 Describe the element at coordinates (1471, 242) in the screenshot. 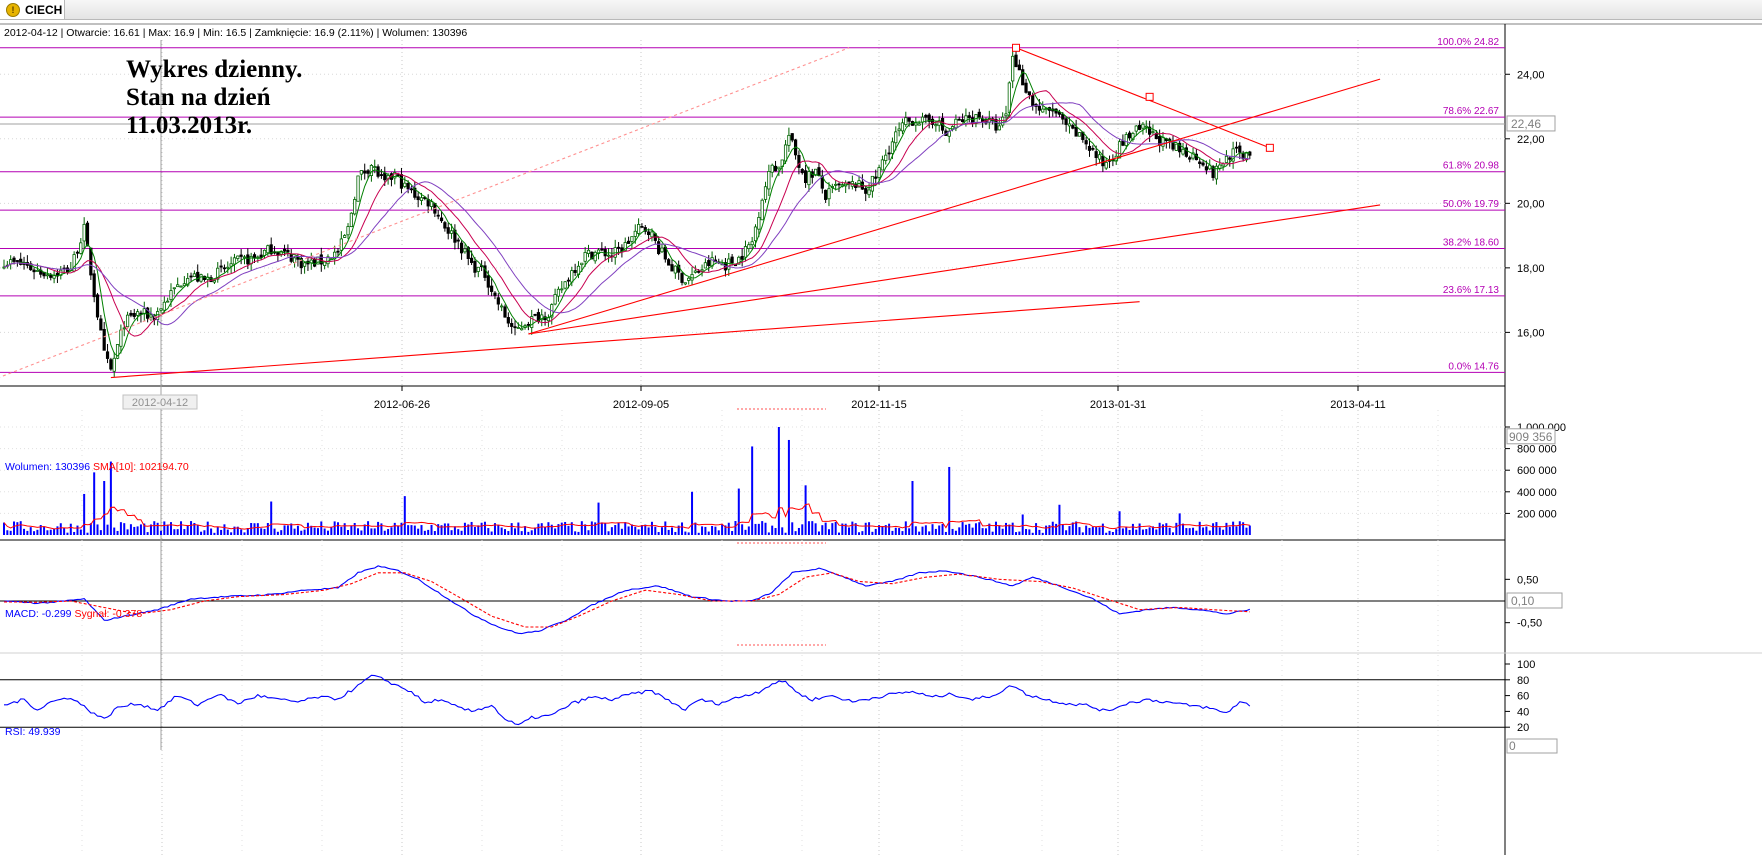

I see `fib-level-label: 38.2% 18.60` at that location.